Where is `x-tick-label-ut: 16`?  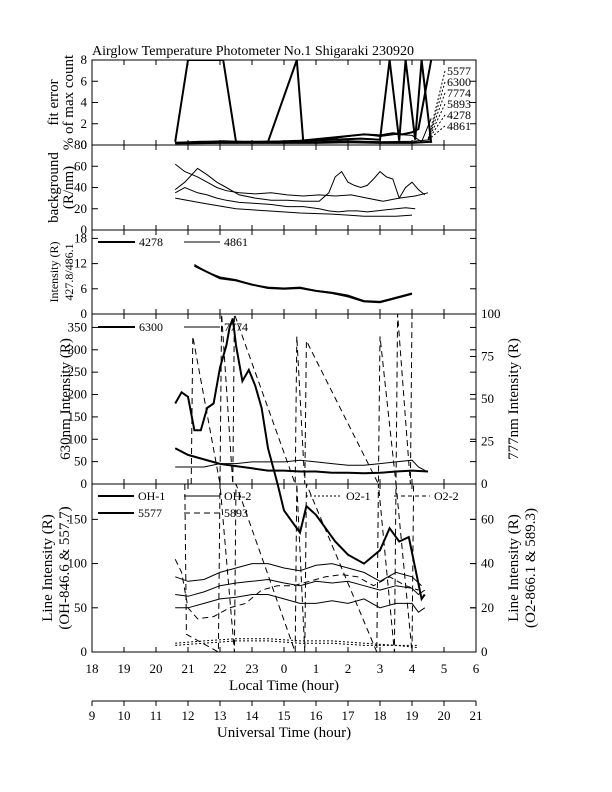 x-tick-label-ut: 16 is located at coordinates (317, 715).